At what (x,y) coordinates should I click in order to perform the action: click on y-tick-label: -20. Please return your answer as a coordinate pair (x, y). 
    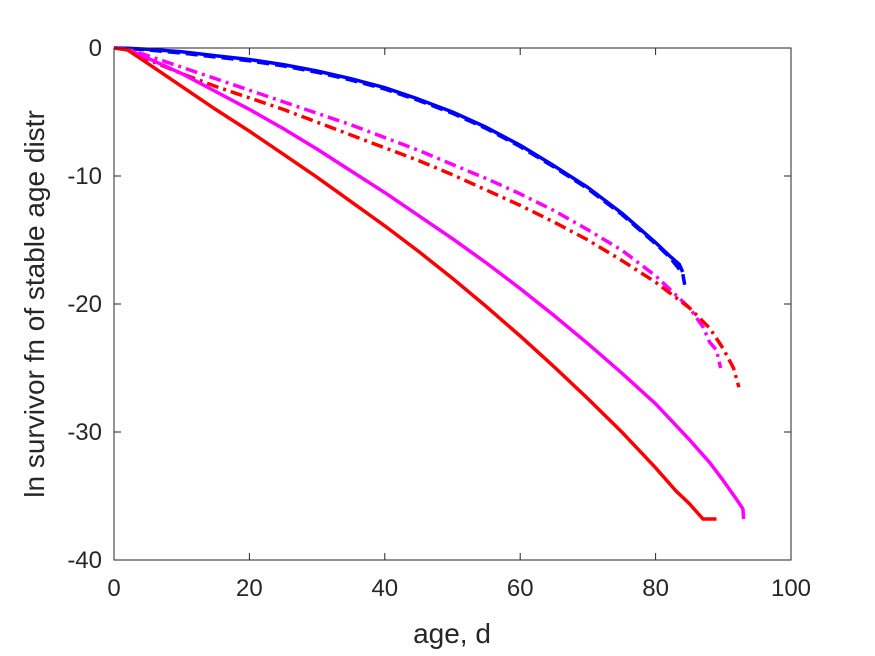
    Looking at the image, I should click on (84, 304).